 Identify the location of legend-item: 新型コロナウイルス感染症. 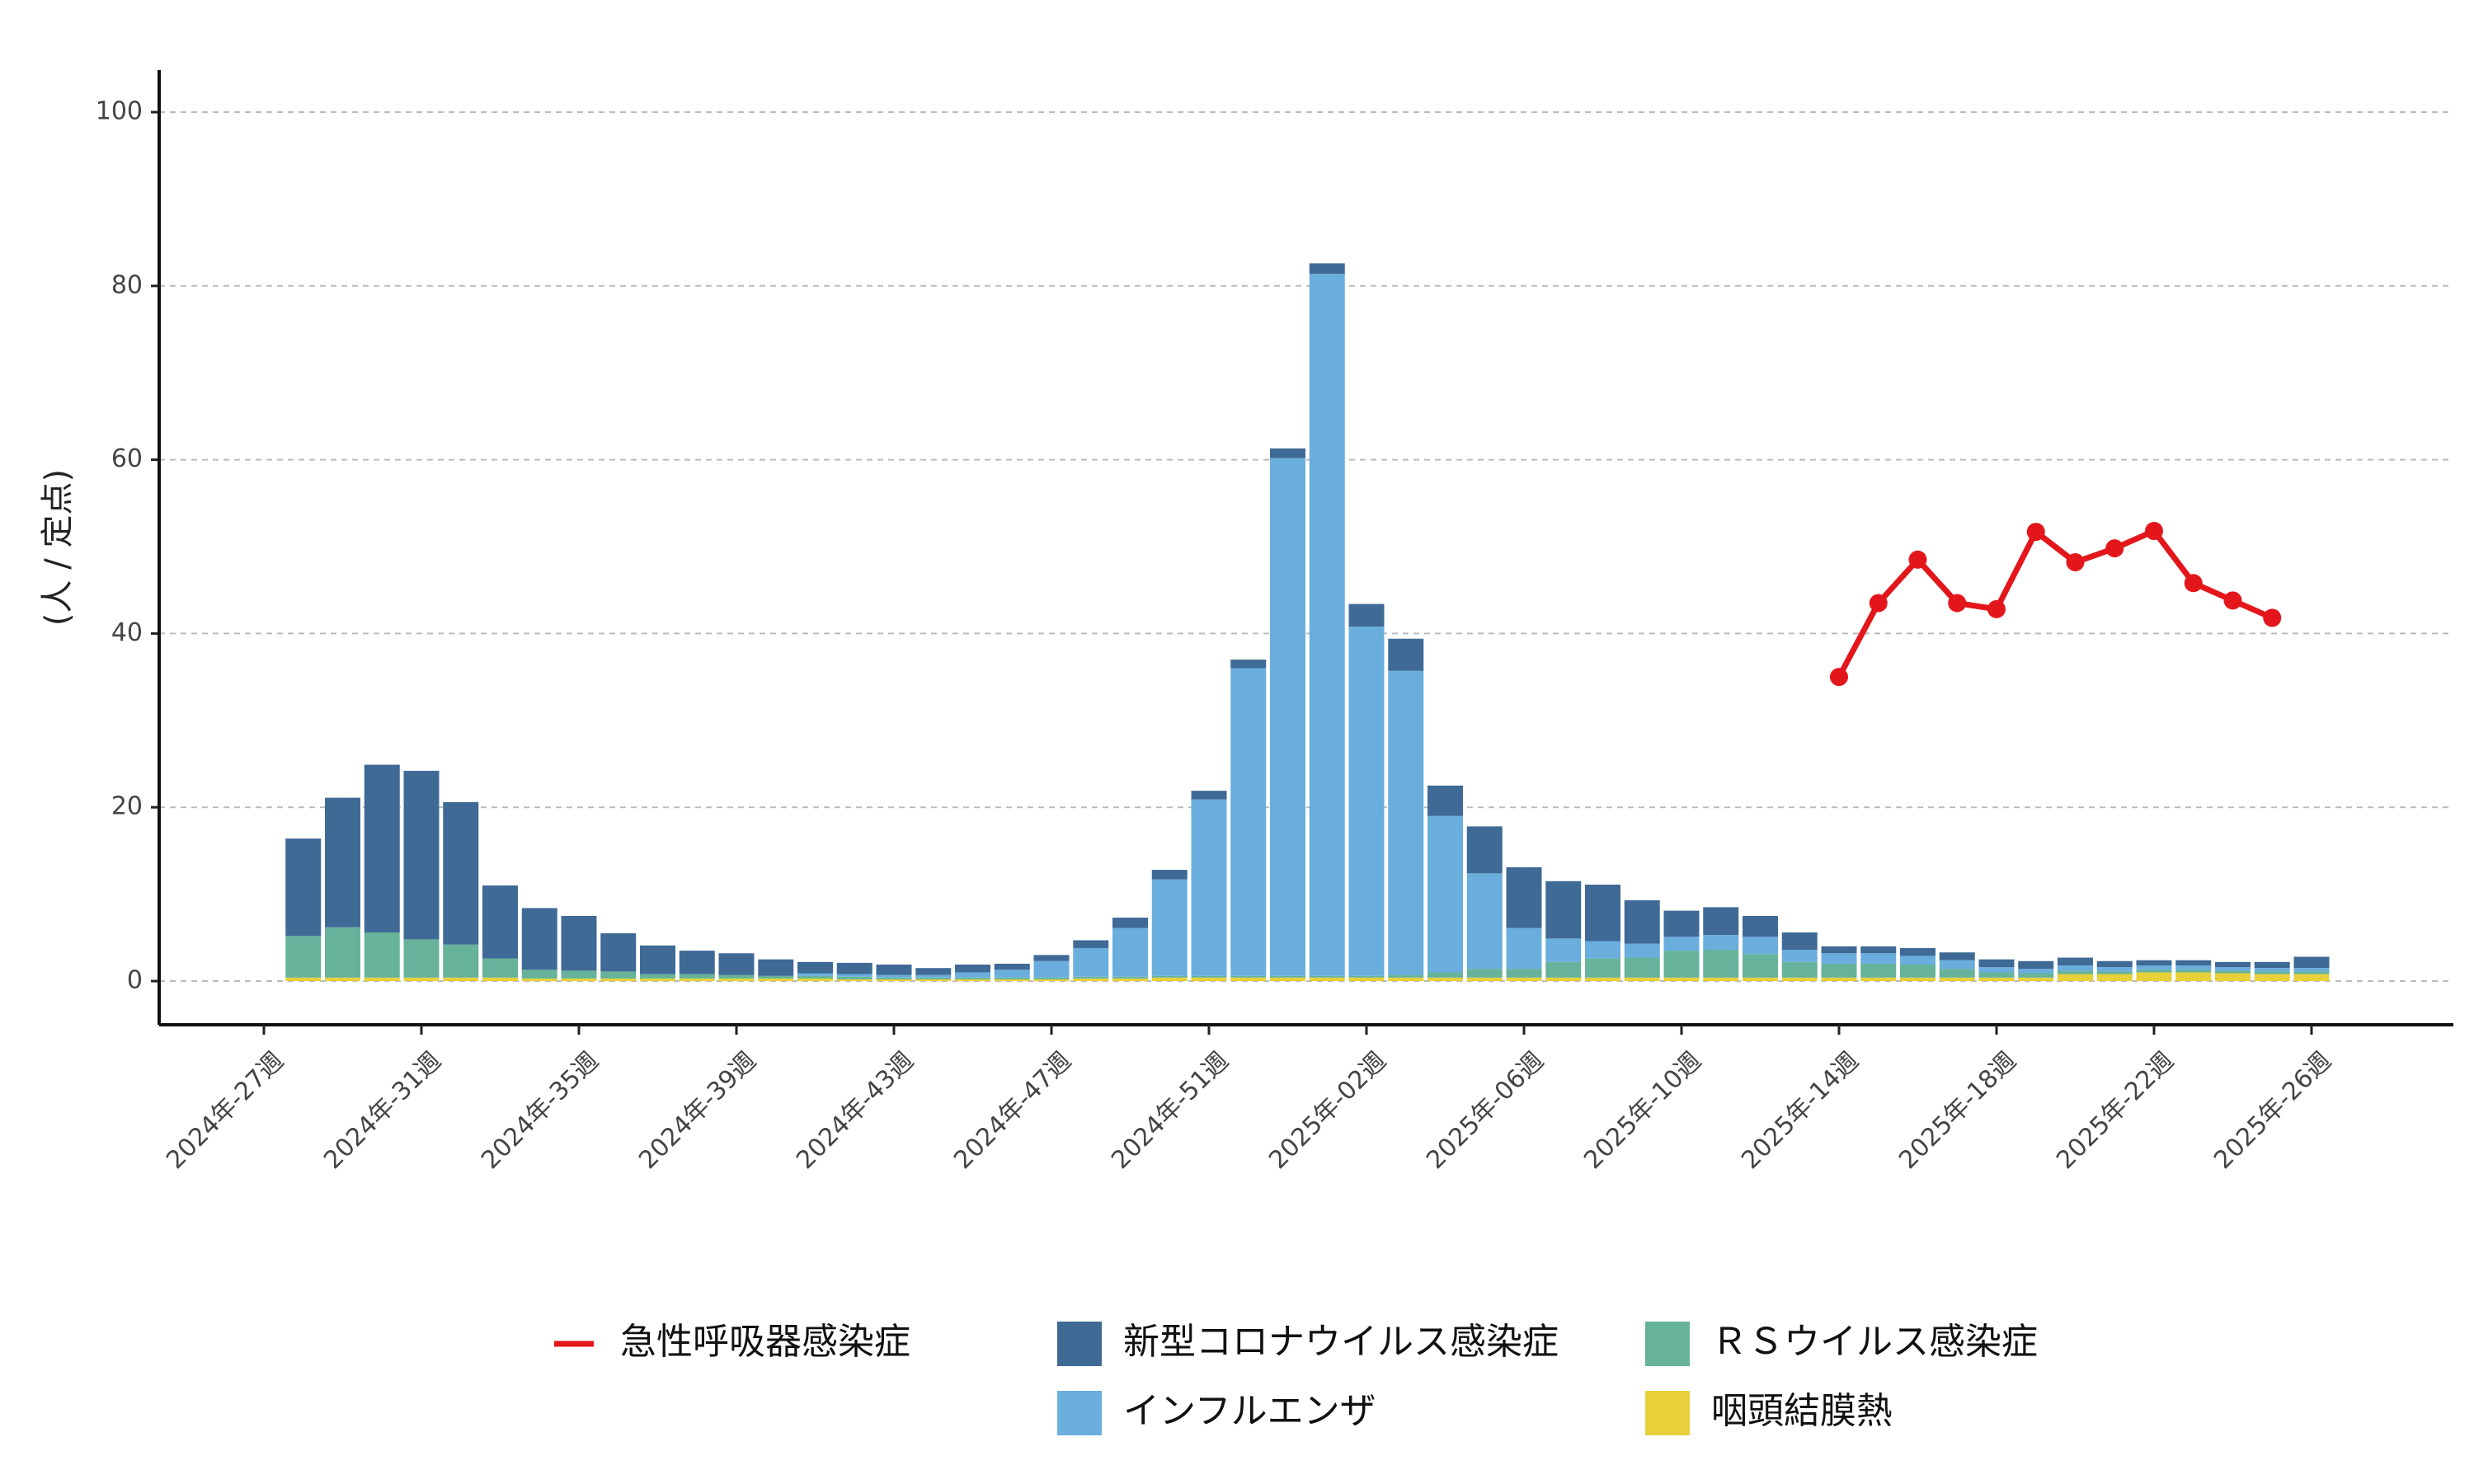
(1308, 1343).